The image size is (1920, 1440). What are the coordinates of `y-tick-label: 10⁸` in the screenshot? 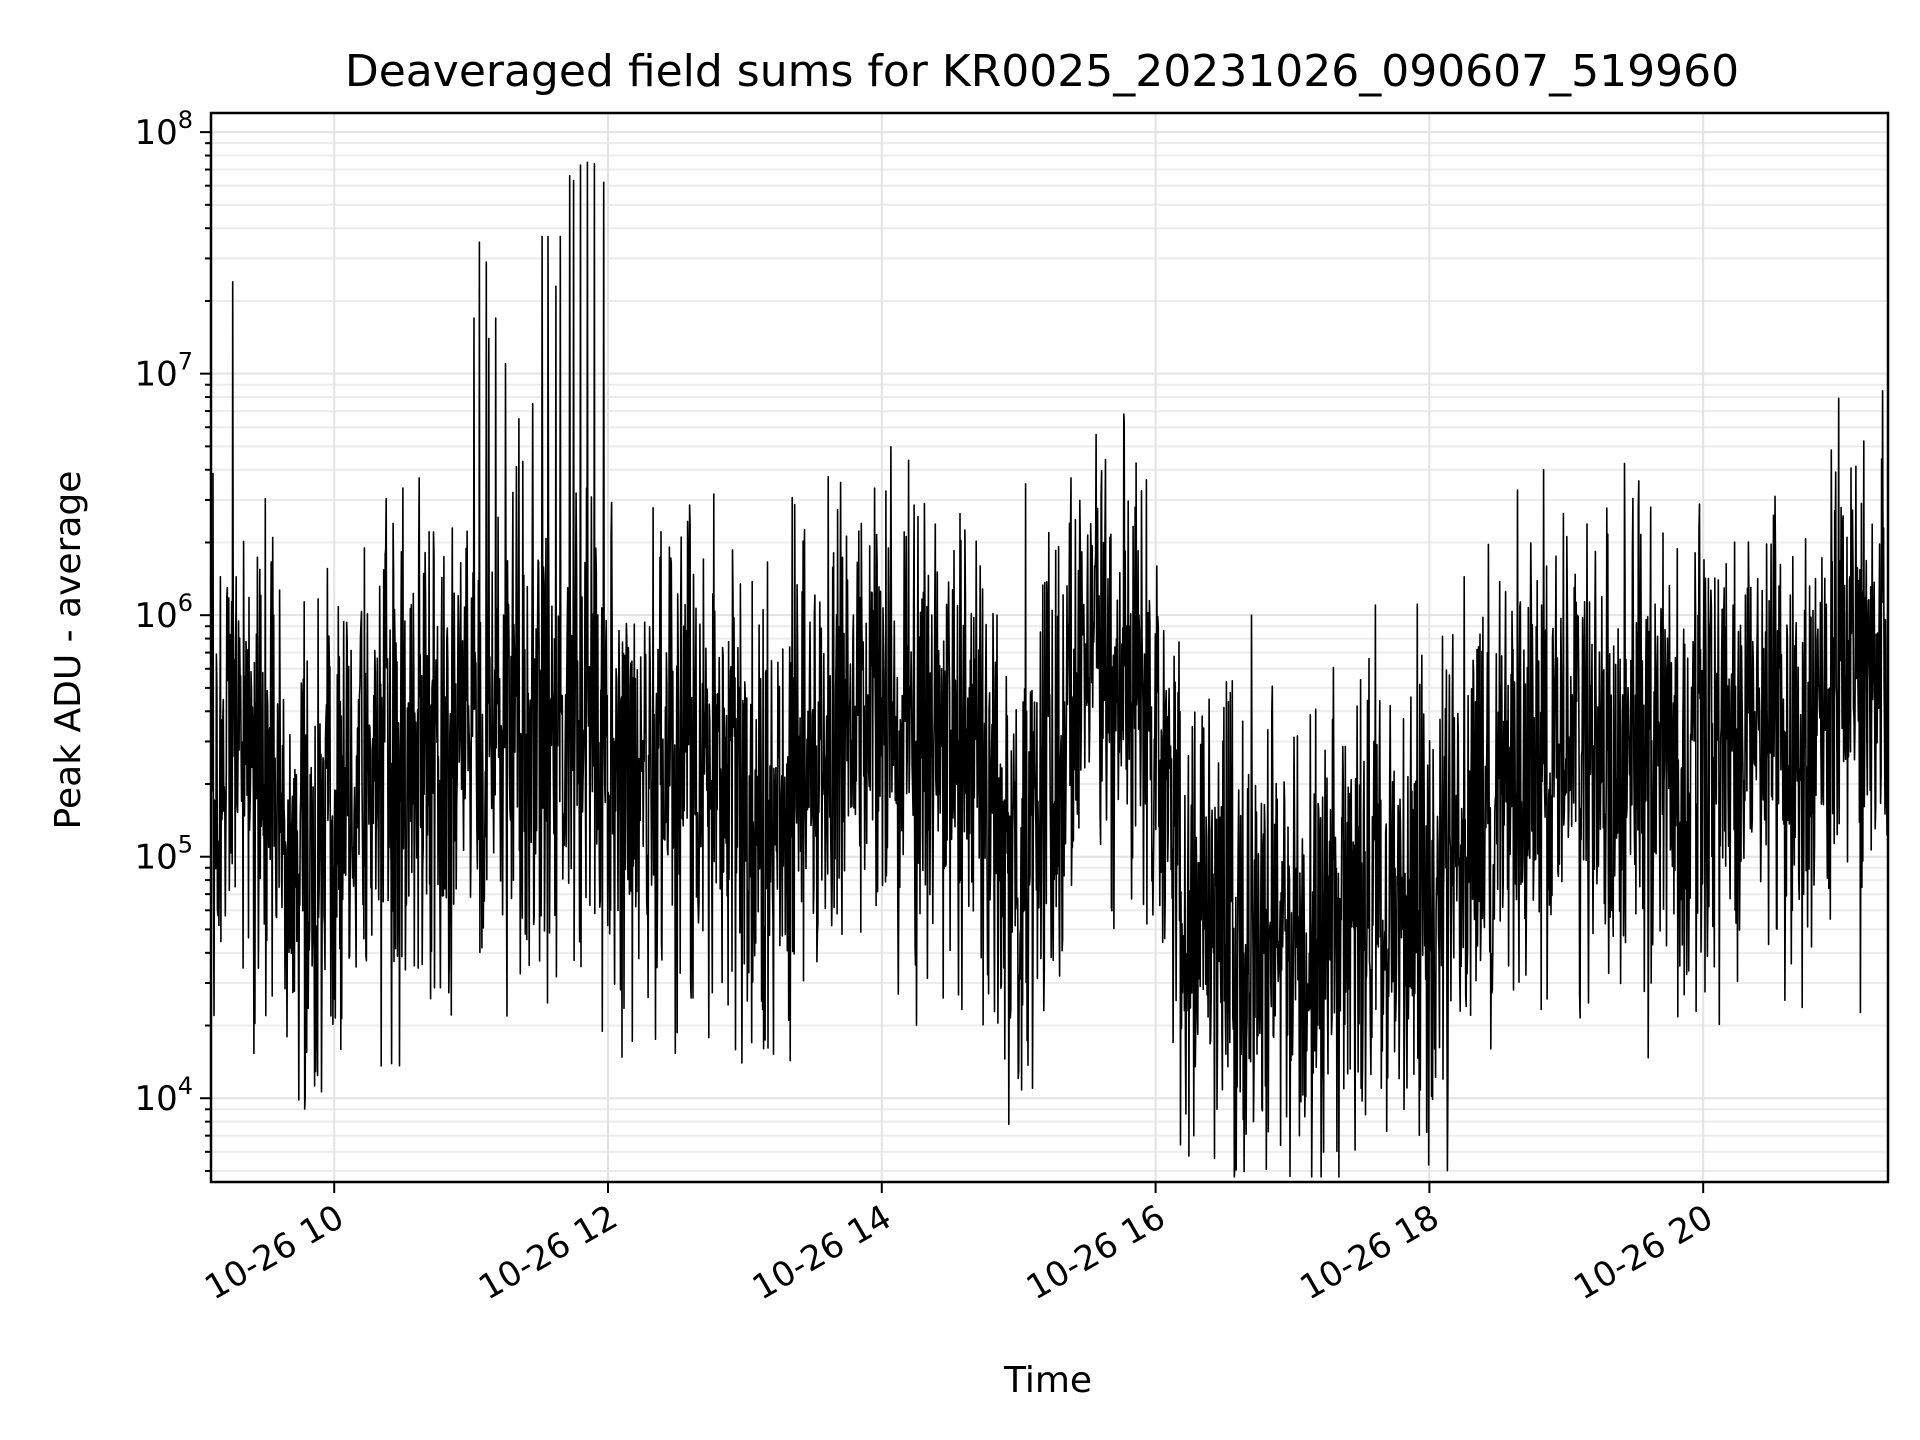 It's located at (163, 129).